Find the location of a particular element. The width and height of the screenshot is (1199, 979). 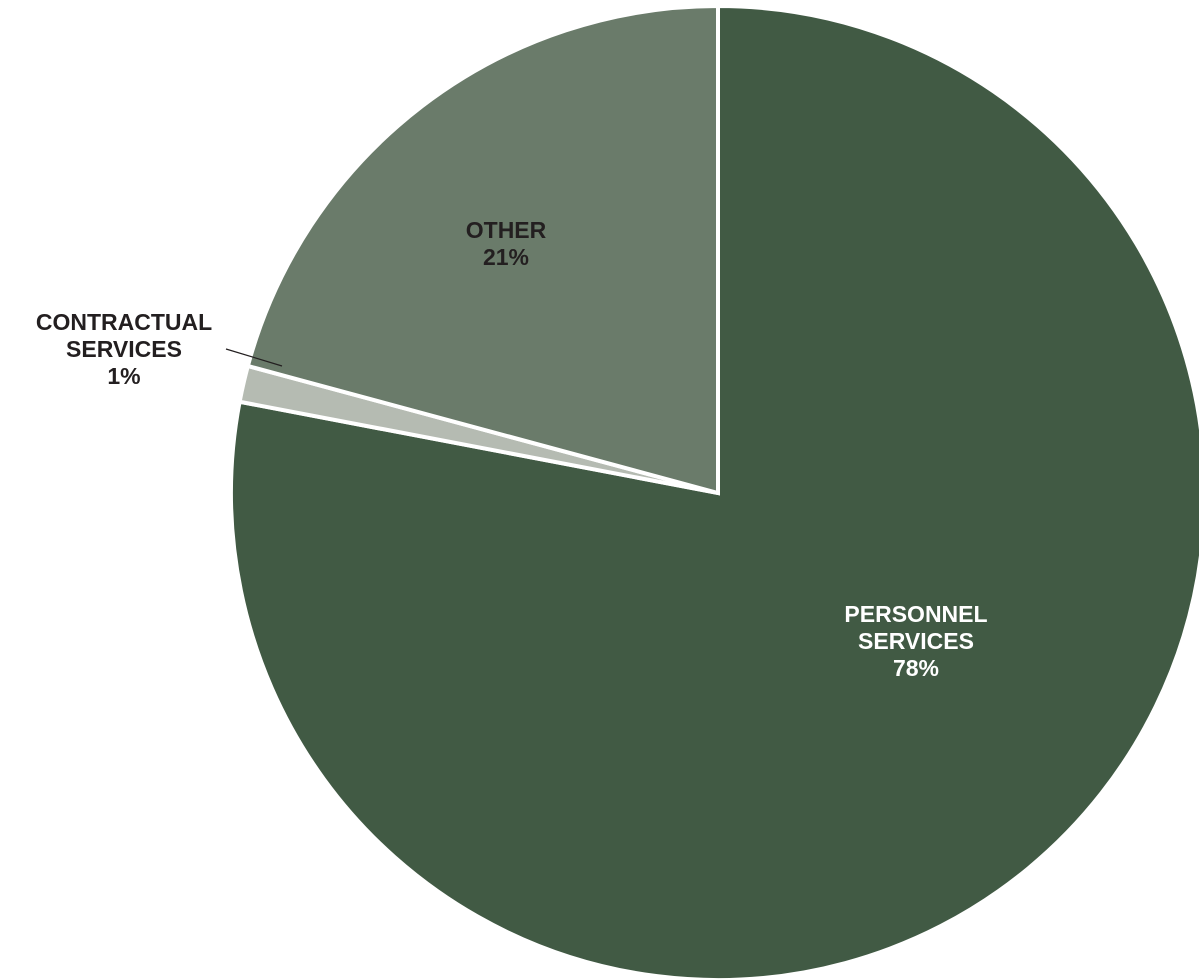

slice-name-line: OTHER is located at coordinates (506, 230).